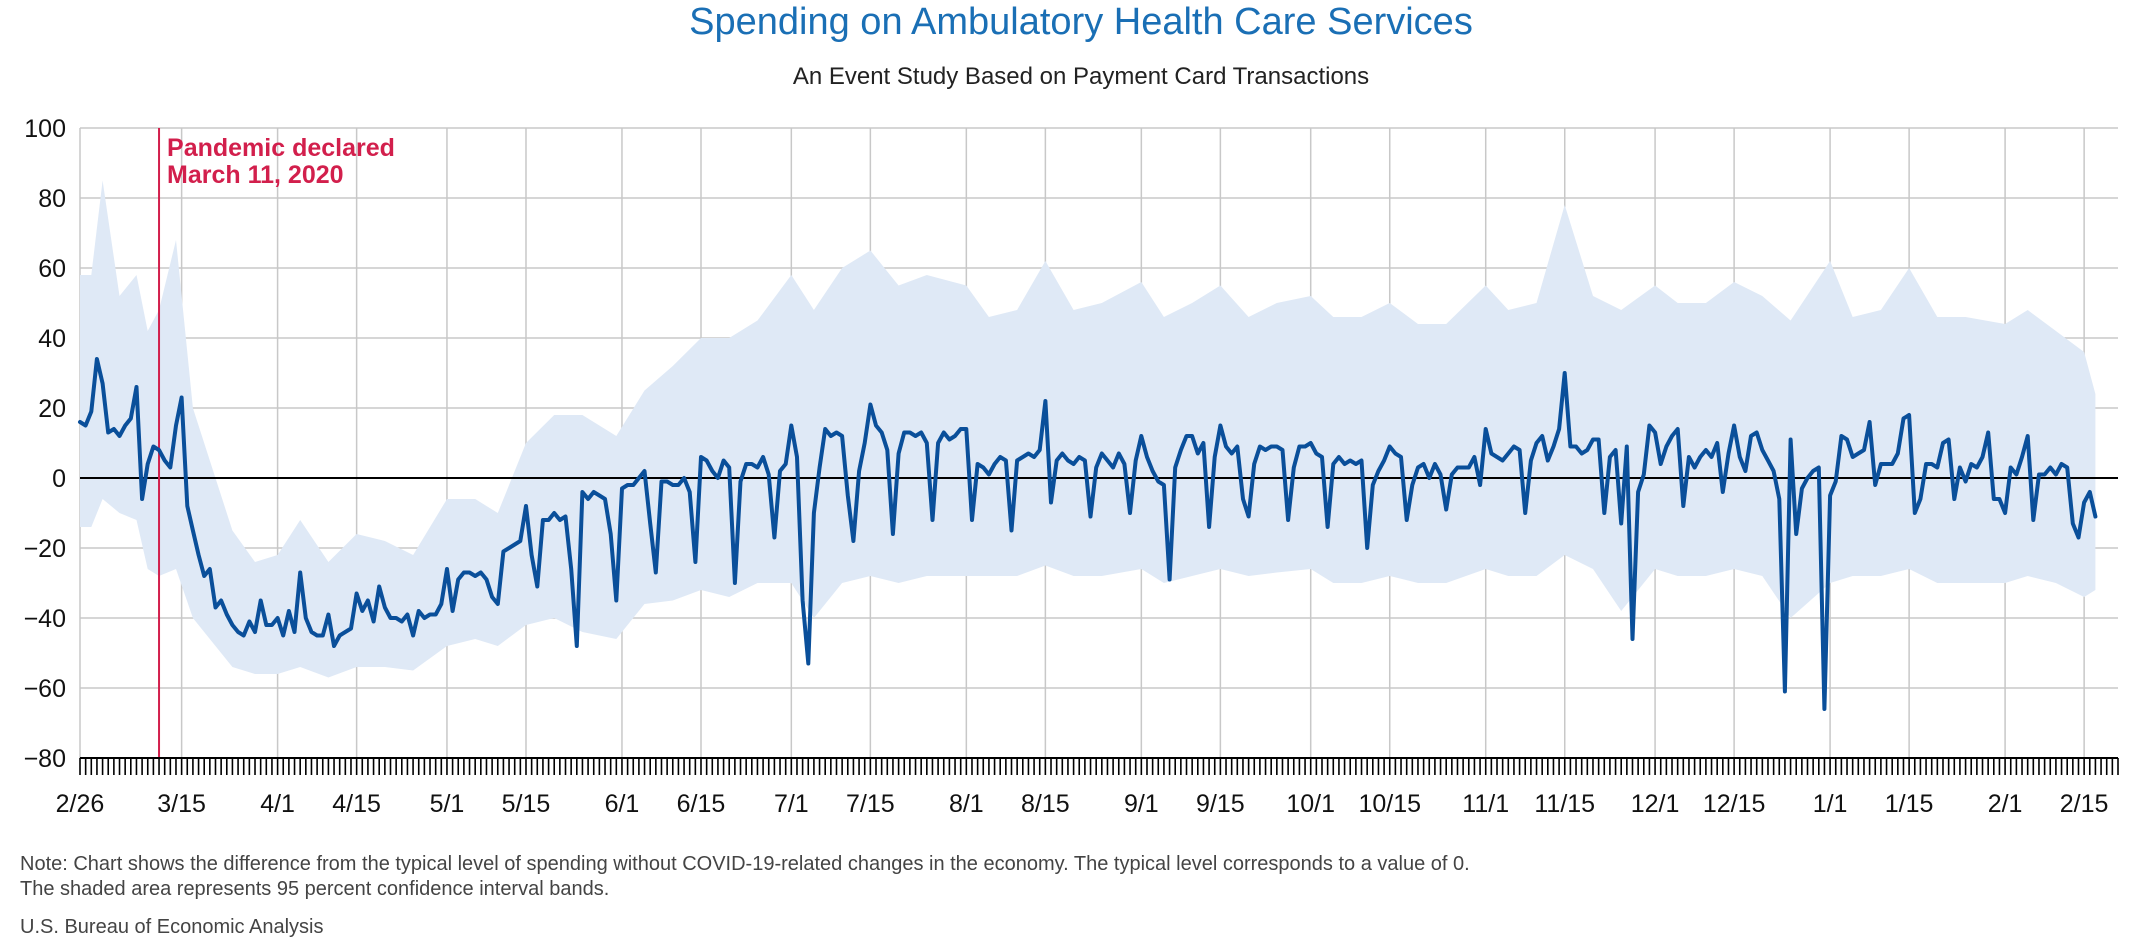  I want to click on event-layer: Pandemic declared March 11, 2020, so click(276, 443).